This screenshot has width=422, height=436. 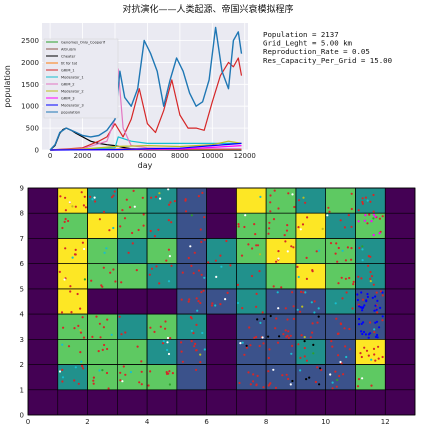 I want to click on legend-label-4: GRIM_1, so click(x=68, y=70).